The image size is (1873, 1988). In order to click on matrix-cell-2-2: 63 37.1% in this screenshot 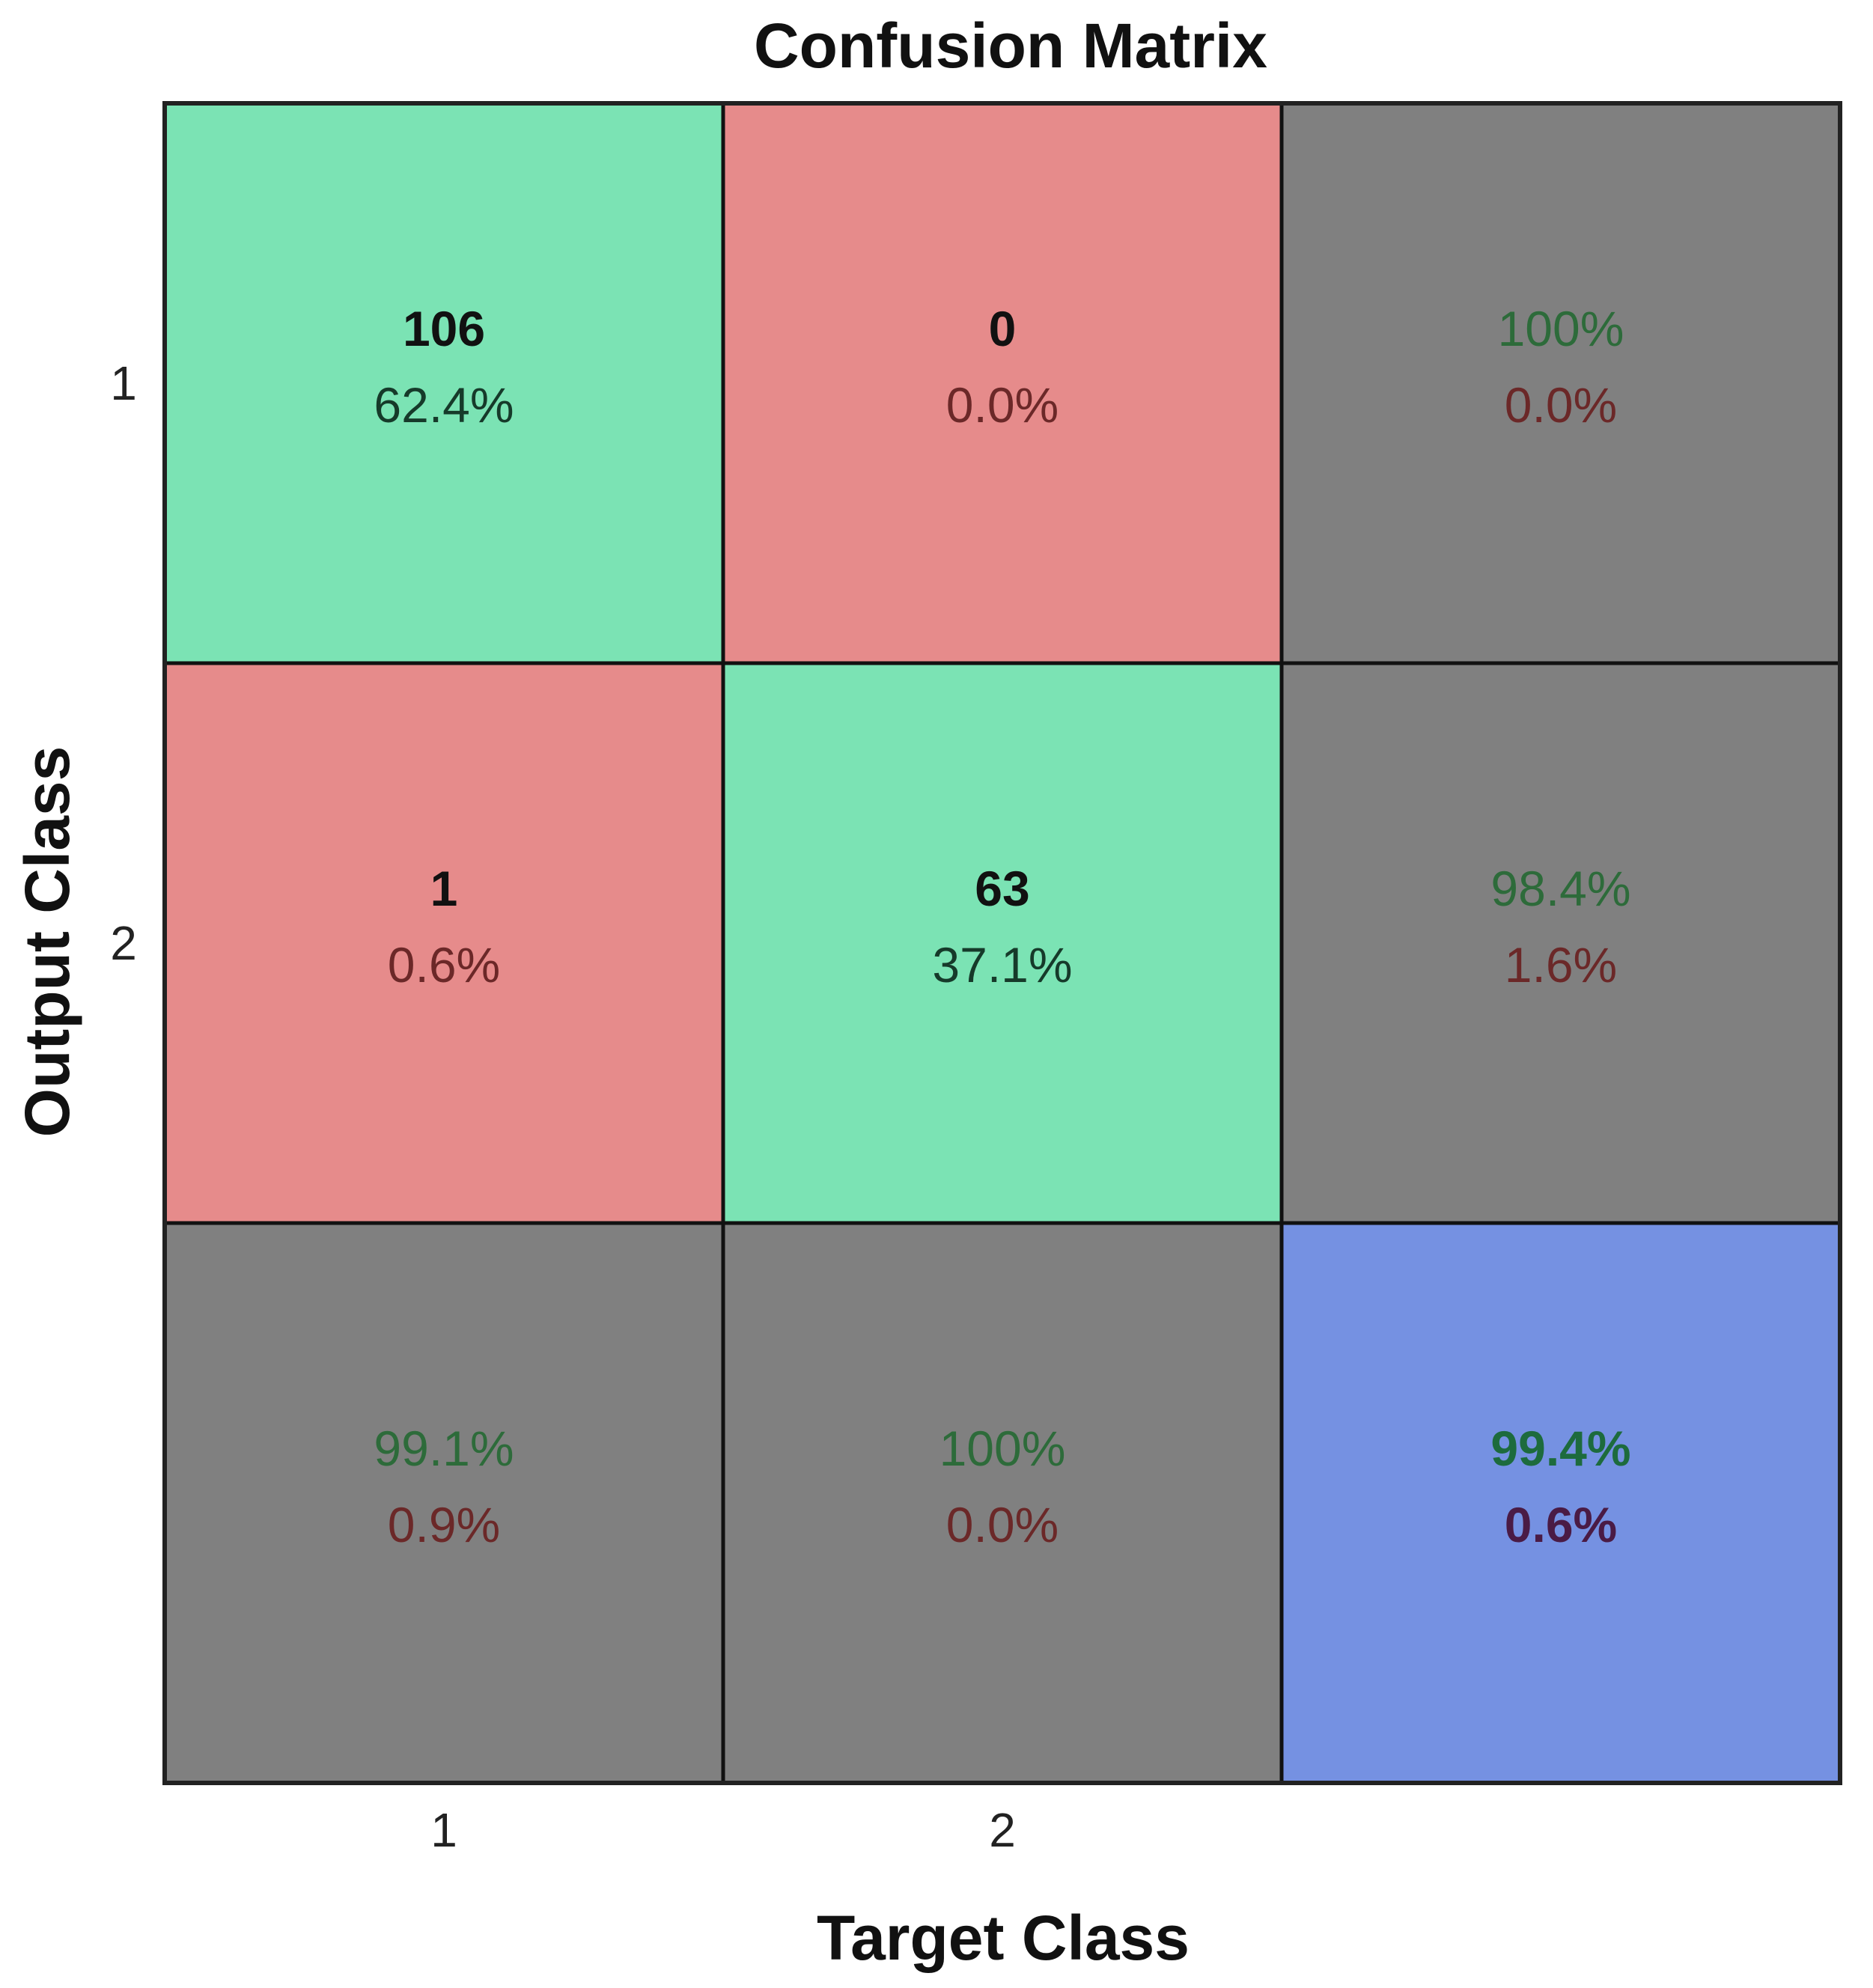, I will do `click(1002, 943)`.